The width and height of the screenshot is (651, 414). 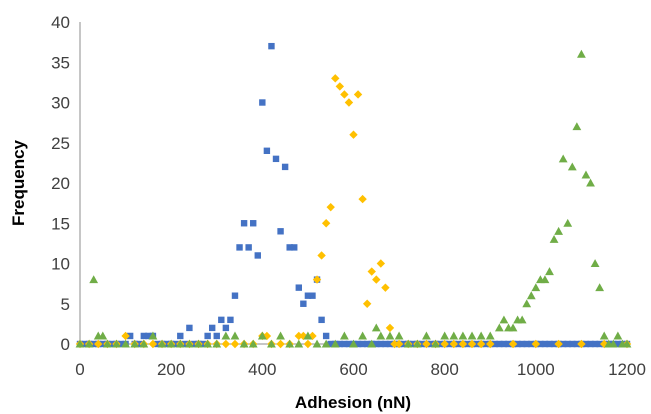 What do you see at coordinates (60, 183) in the screenshot?
I see `y-tick-label: 20` at bounding box center [60, 183].